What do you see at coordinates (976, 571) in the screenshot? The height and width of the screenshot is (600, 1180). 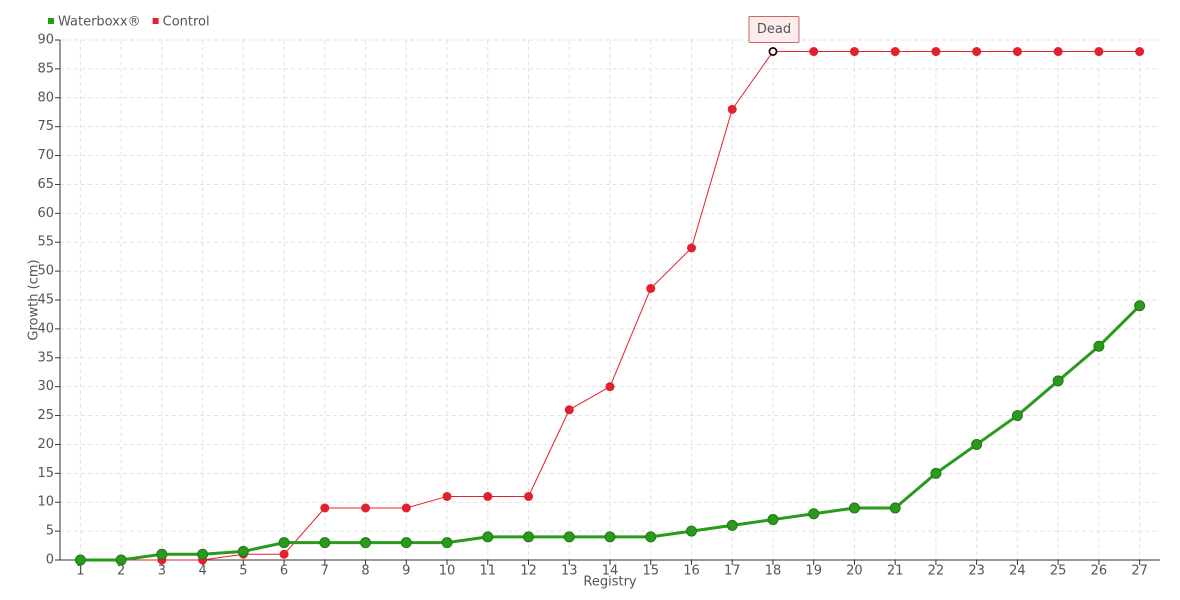 I see `x-tick-label: 23` at bounding box center [976, 571].